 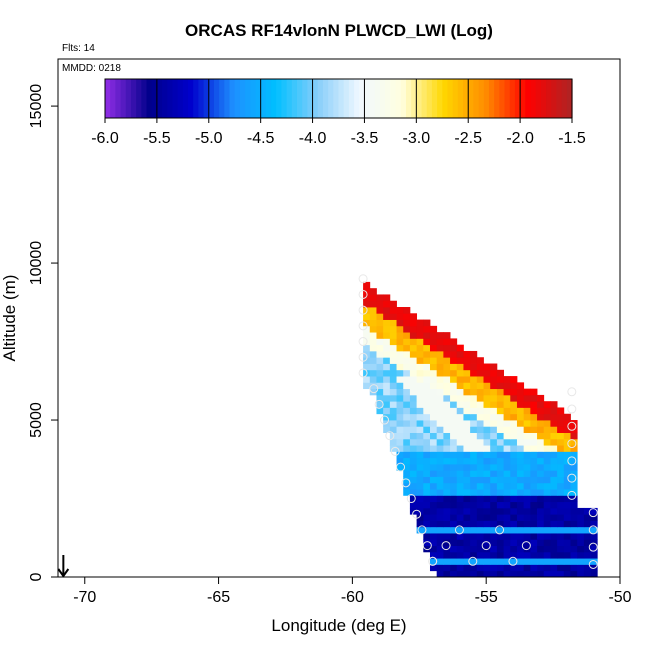 I want to click on x-tick-label: -70, so click(x=84, y=597).